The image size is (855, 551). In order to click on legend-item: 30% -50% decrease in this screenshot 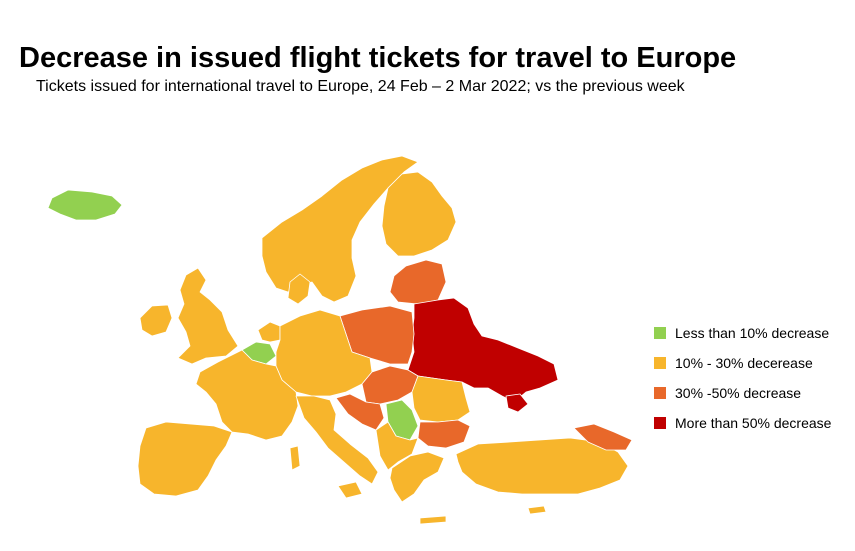, I will do `click(742, 393)`.